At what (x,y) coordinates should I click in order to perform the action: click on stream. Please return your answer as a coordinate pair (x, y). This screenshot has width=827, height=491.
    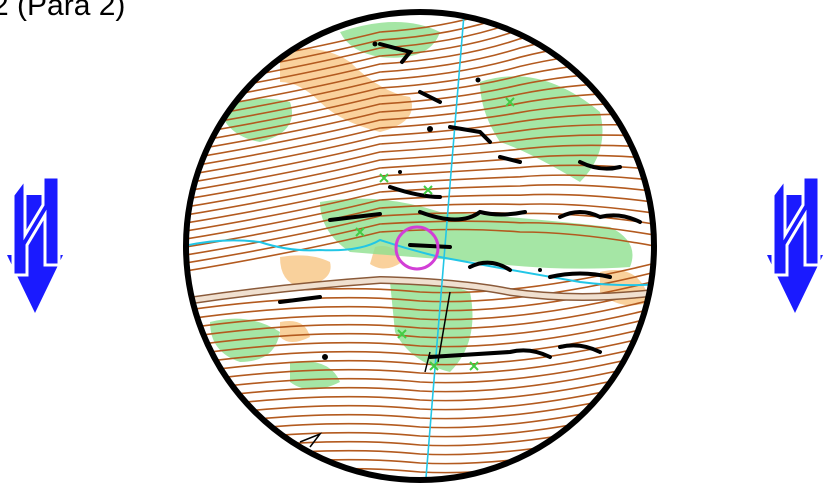
    Looking at the image, I should click on (420, 262).